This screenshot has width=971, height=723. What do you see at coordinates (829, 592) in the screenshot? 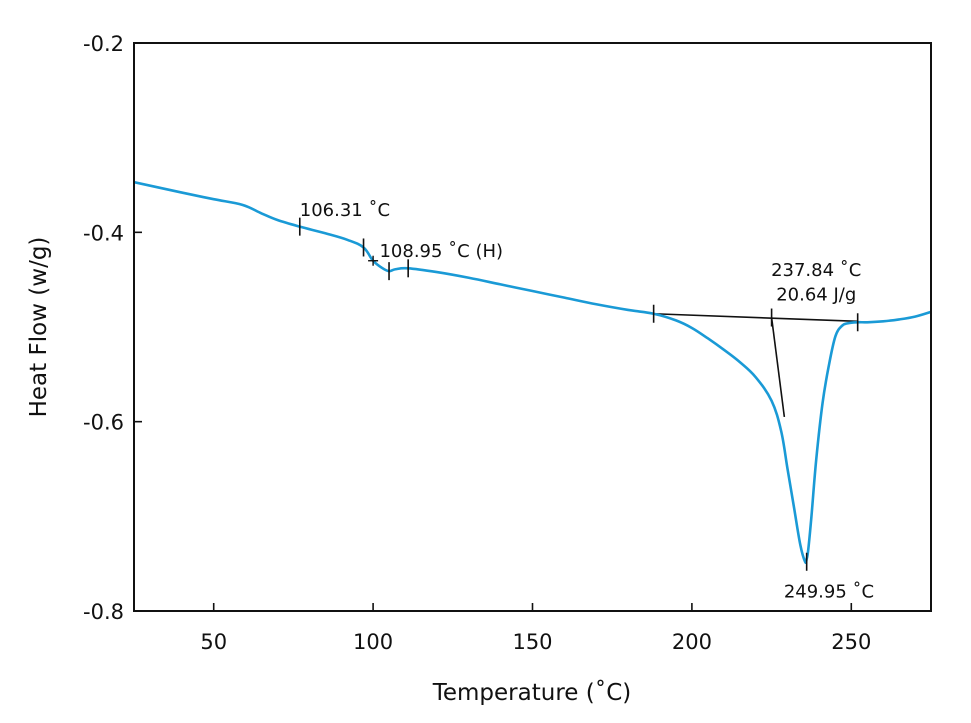
I see `annotation-label-5: 249.95 ˚C` at bounding box center [829, 592].